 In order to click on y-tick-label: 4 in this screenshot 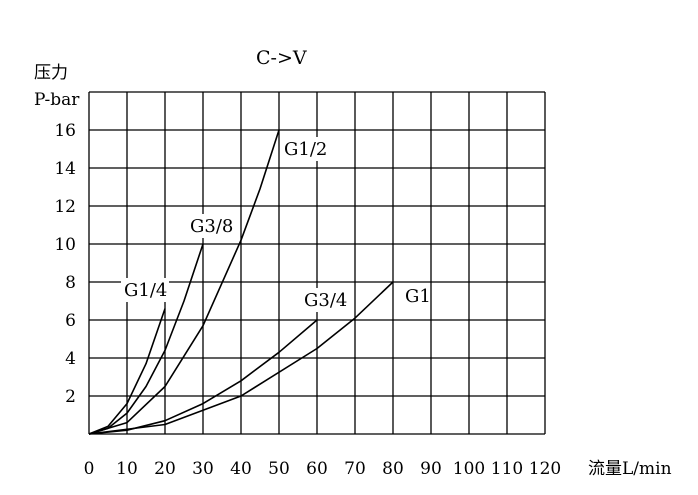, I will do `click(70, 359)`.